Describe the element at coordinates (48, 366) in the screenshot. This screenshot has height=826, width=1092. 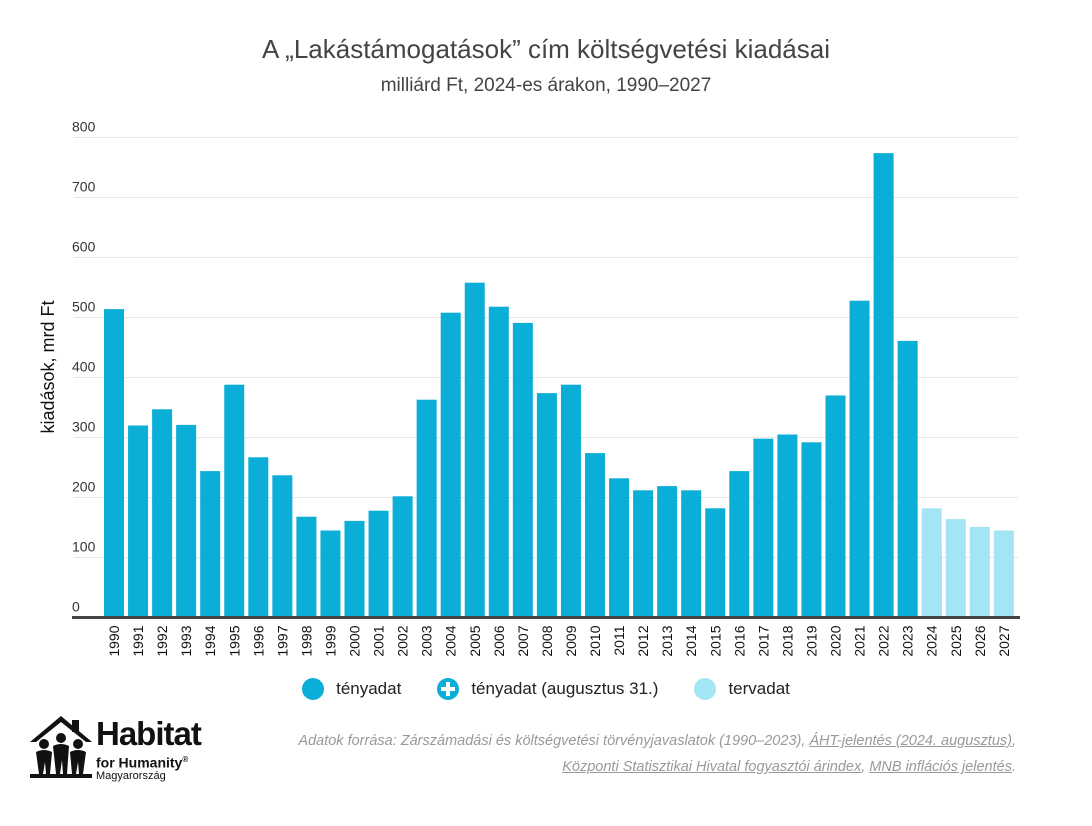
I see `y-axis-label: kiadások, mrd Ft` at that location.